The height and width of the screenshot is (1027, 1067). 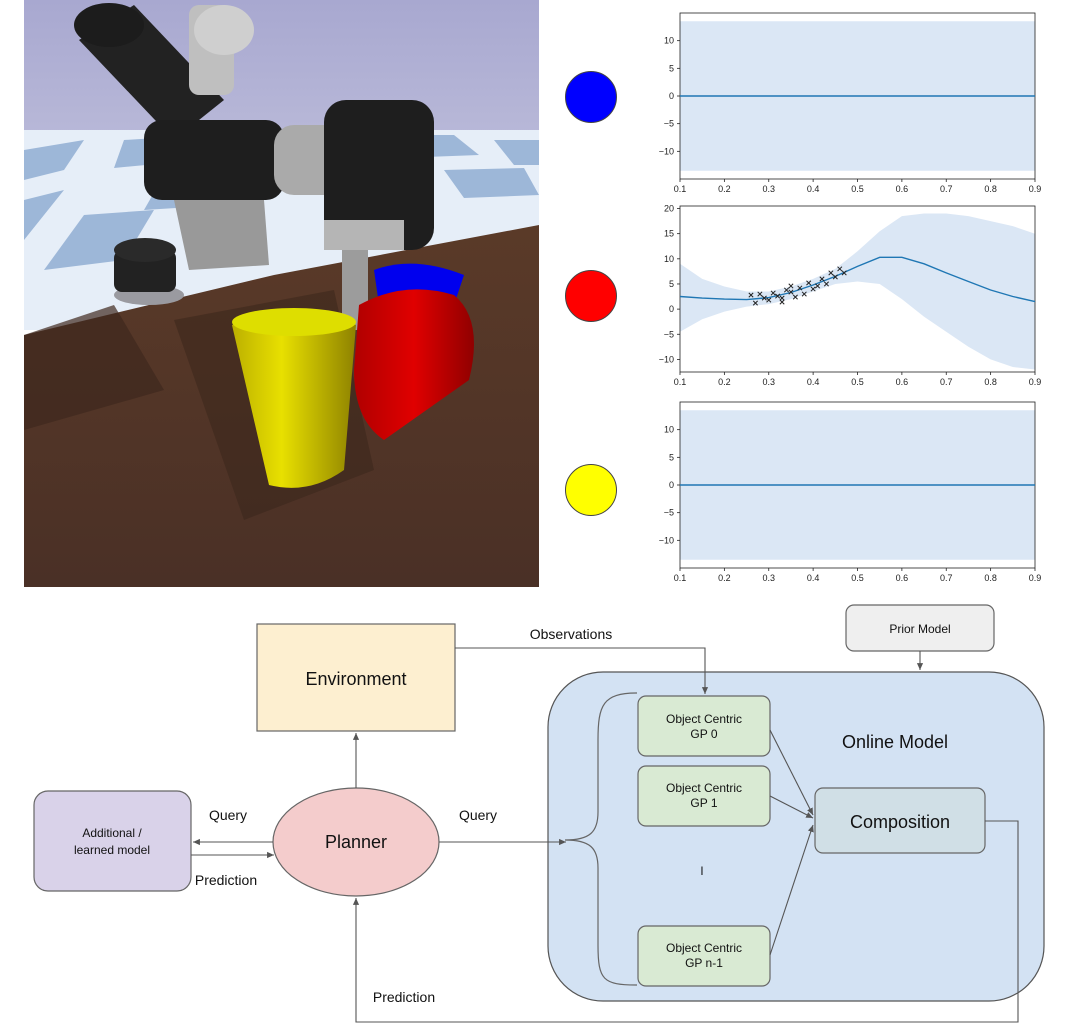 I want to click on yellow-object-marker, so click(x=591, y=490).